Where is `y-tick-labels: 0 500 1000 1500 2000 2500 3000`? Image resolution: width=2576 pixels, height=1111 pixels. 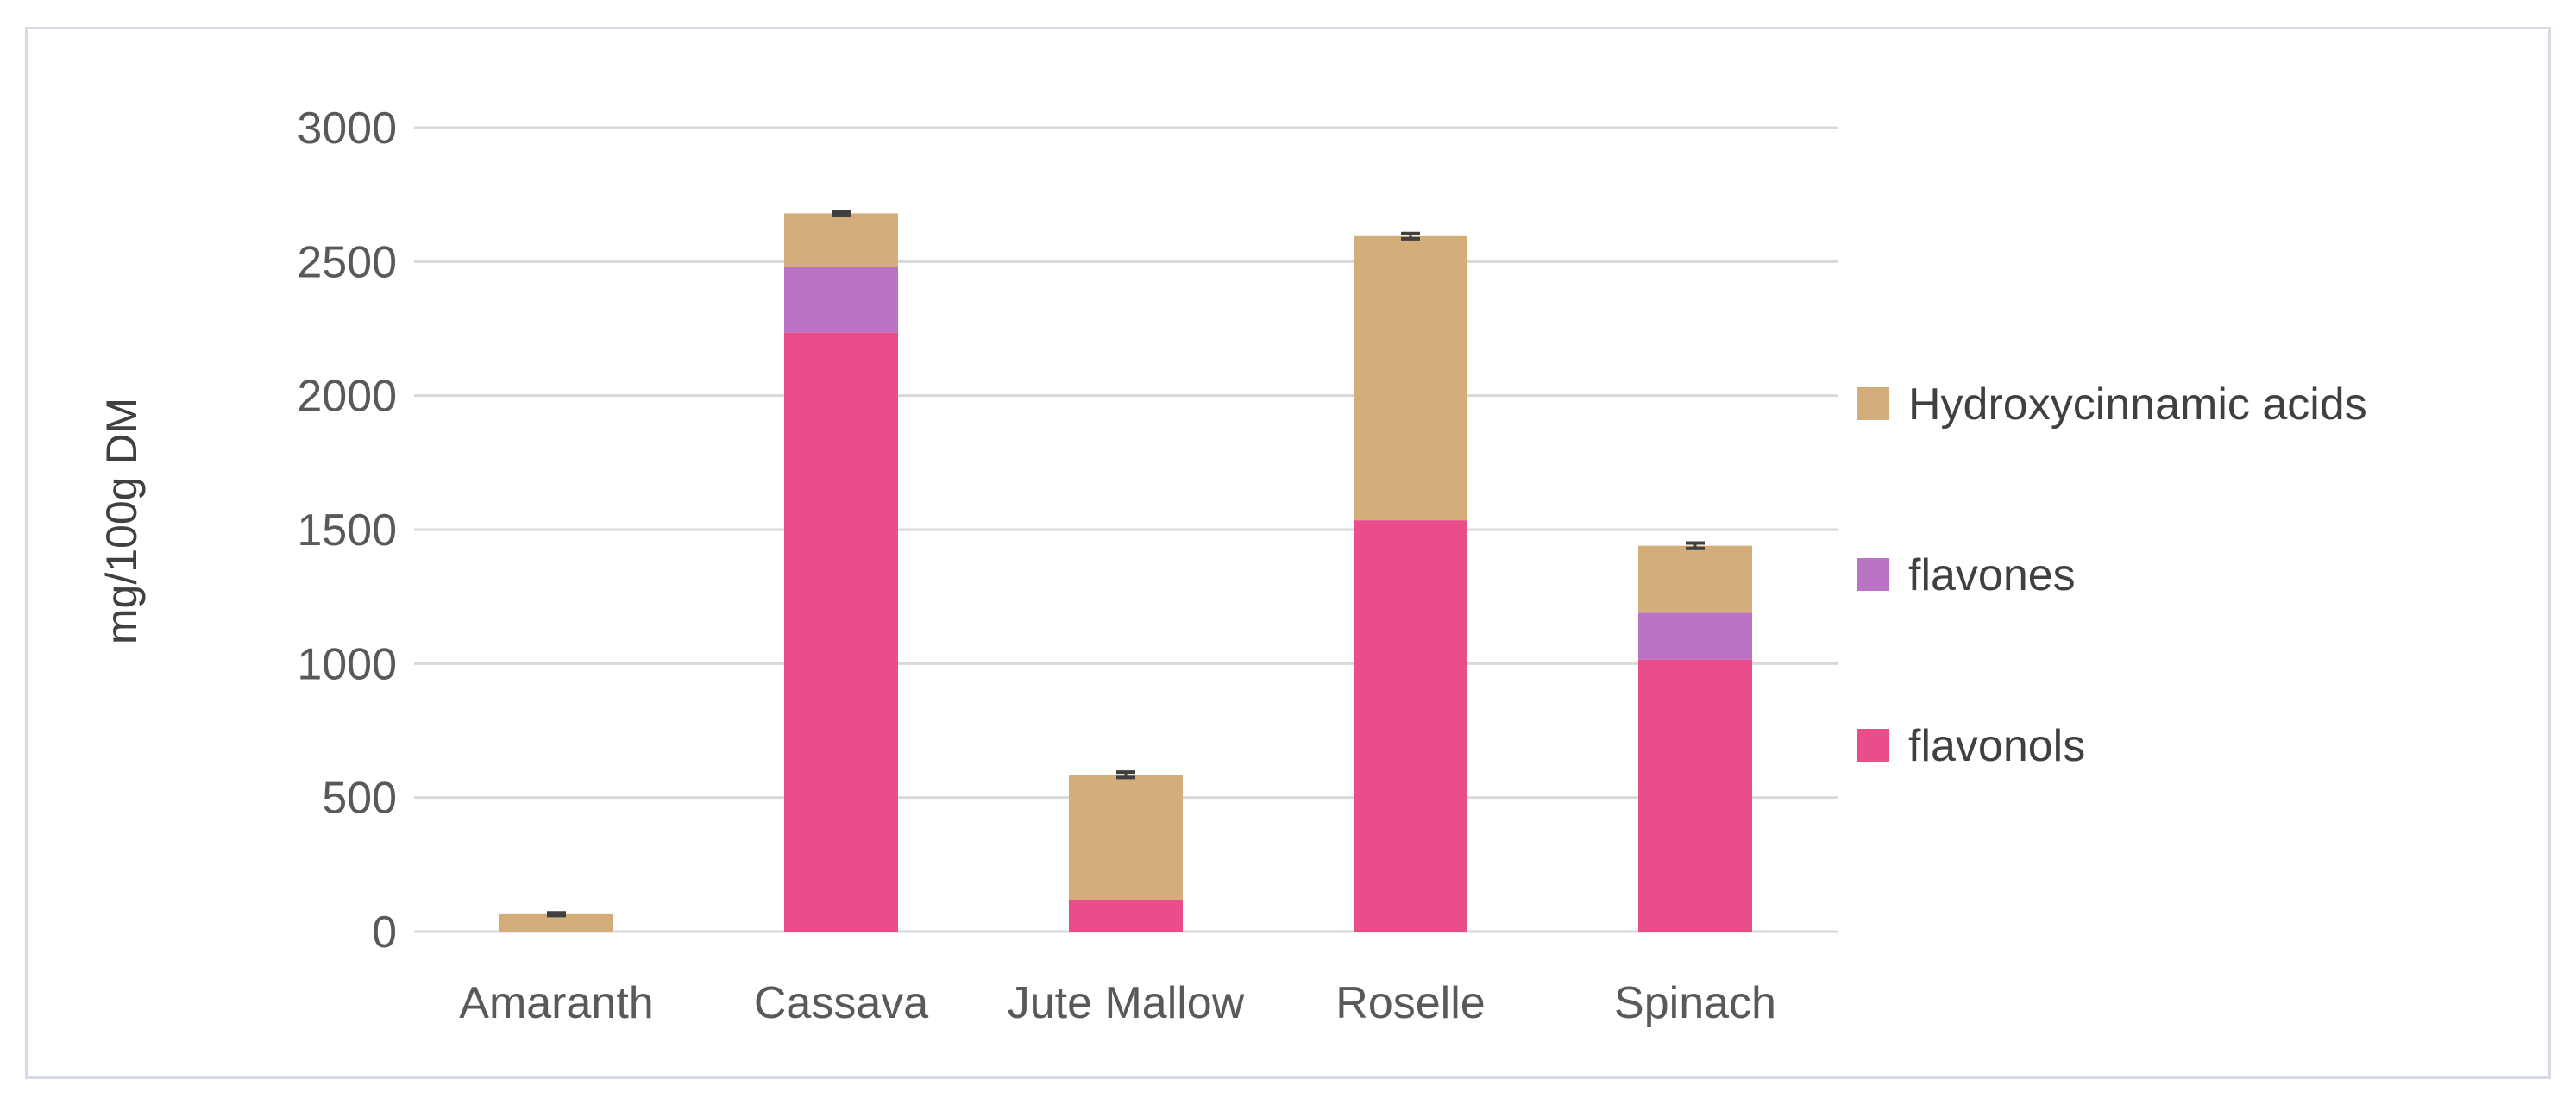 y-tick-labels: 0 500 1000 1500 2000 2500 3000 is located at coordinates (347, 530).